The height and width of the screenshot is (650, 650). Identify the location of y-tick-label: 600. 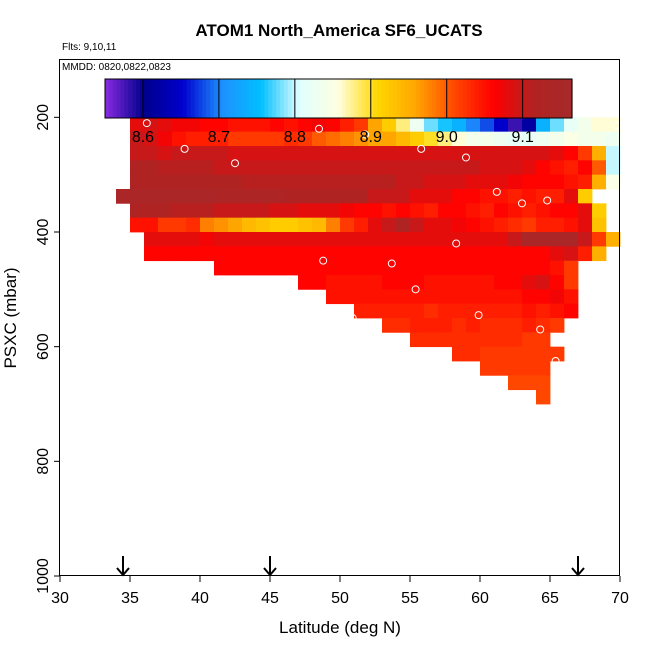
(43, 346).